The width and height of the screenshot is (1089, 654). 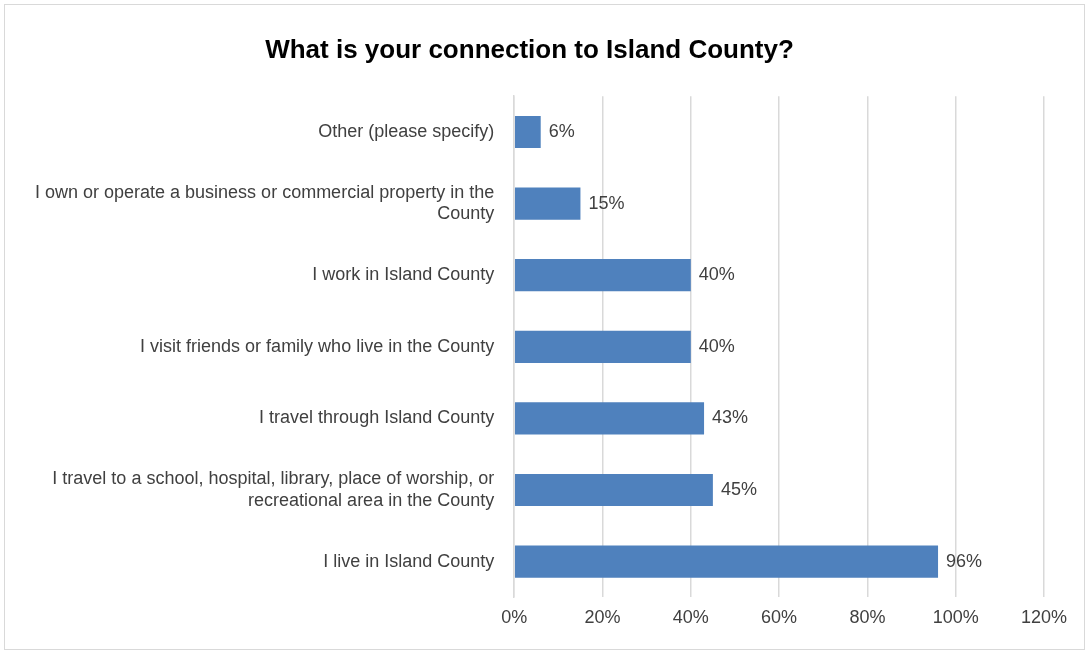 What do you see at coordinates (730, 417) in the screenshot?
I see `data-label: 43%` at bounding box center [730, 417].